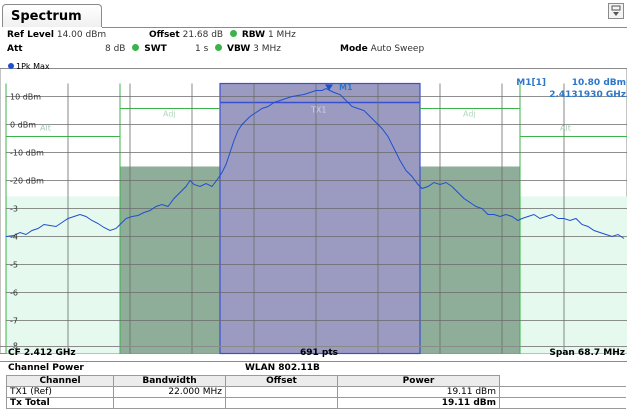 The height and width of the screenshot is (420, 627). What do you see at coordinates (418, 381) in the screenshot?
I see `column-header: Power` at bounding box center [418, 381].